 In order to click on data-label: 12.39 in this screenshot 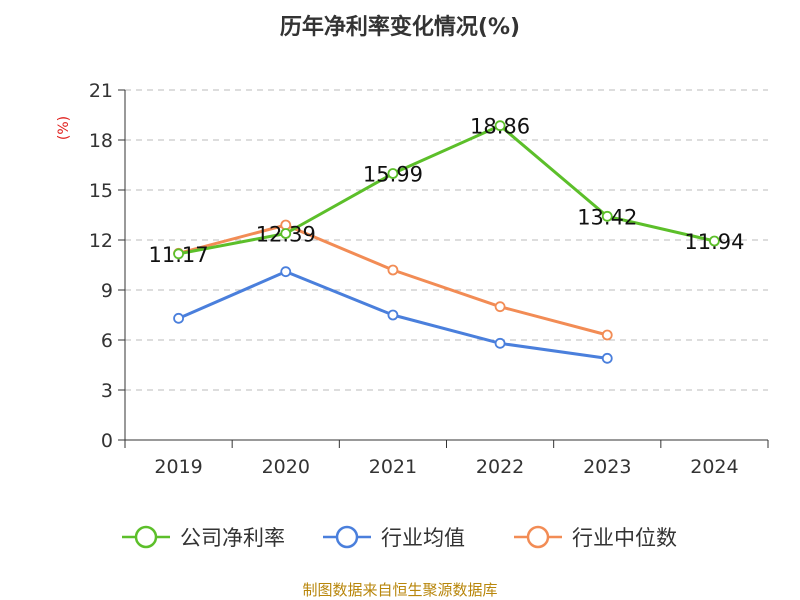, I will do `click(286, 235)`.